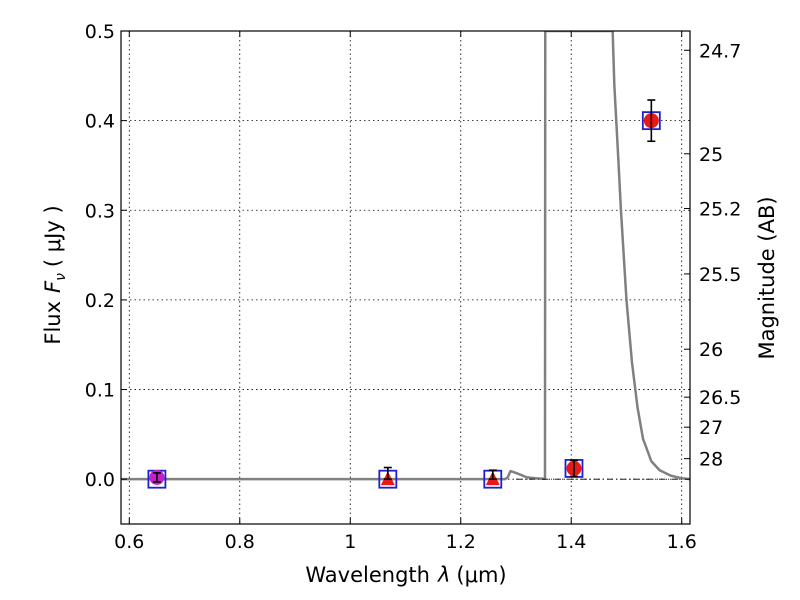 The image size is (800, 600). Describe the element at coordinates (720, 275) in the screenshot. I see `y2-tick-label: 25.5` at that location.